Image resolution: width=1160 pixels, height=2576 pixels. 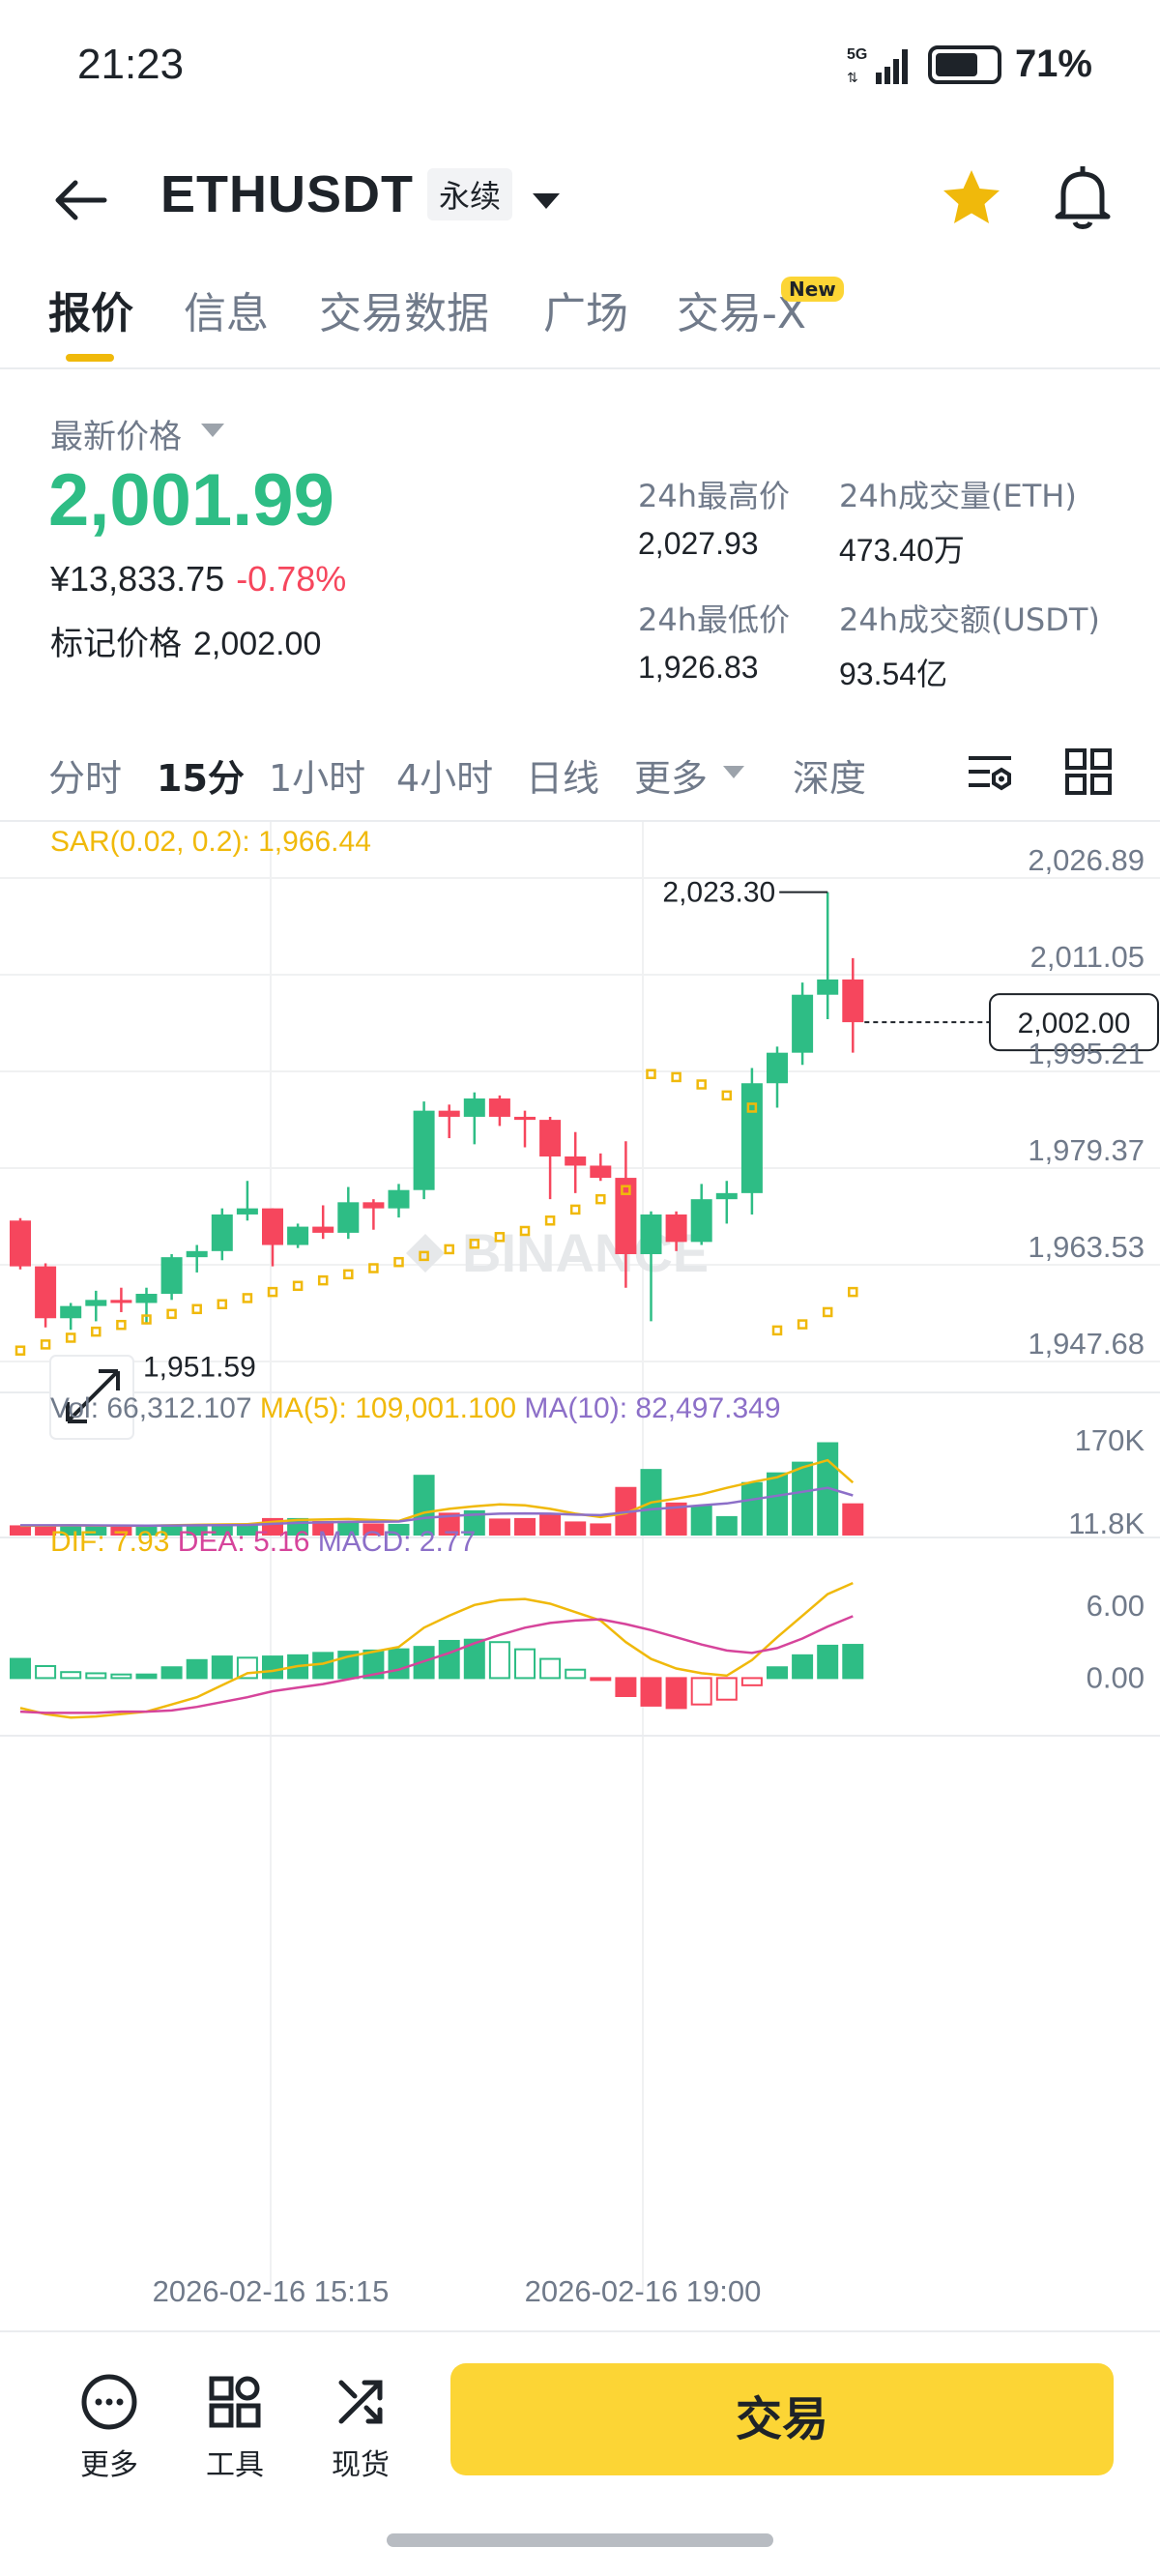 I want to click on stat-24h-high: 24h最高价 2,027.93, so click(x=714, y=517).